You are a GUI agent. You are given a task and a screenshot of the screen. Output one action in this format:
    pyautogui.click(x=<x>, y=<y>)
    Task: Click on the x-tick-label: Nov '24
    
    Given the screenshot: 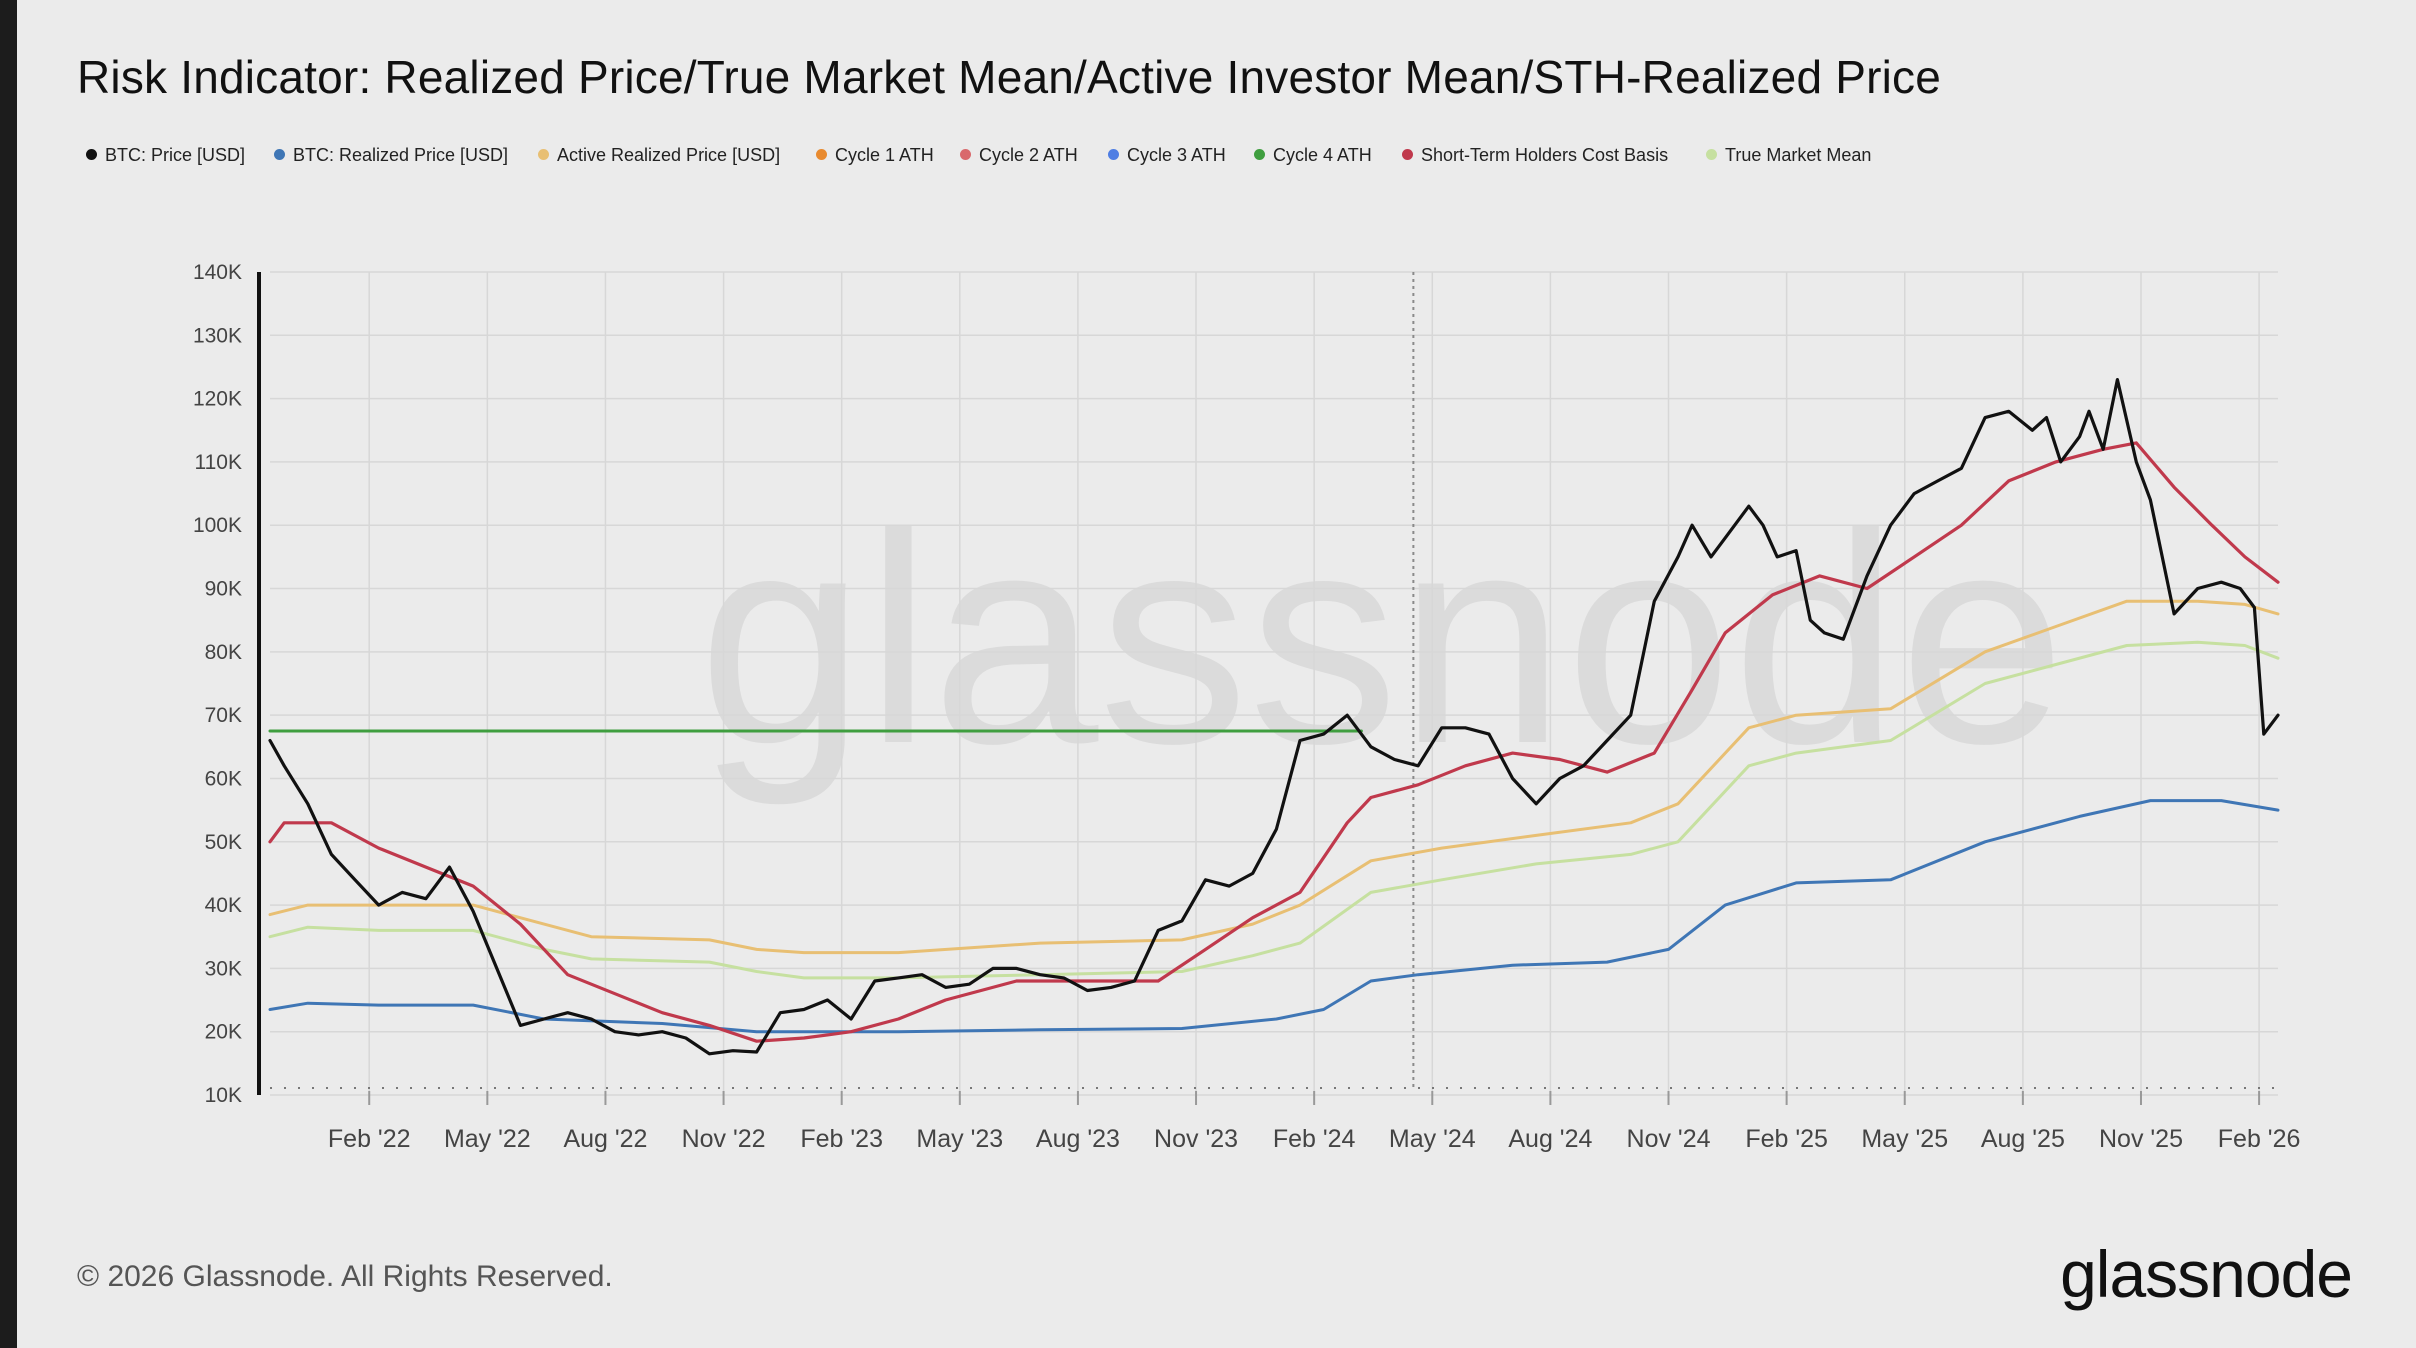 What is the action you would take?
    pyautogui.click(x=1669, y=1139)
    